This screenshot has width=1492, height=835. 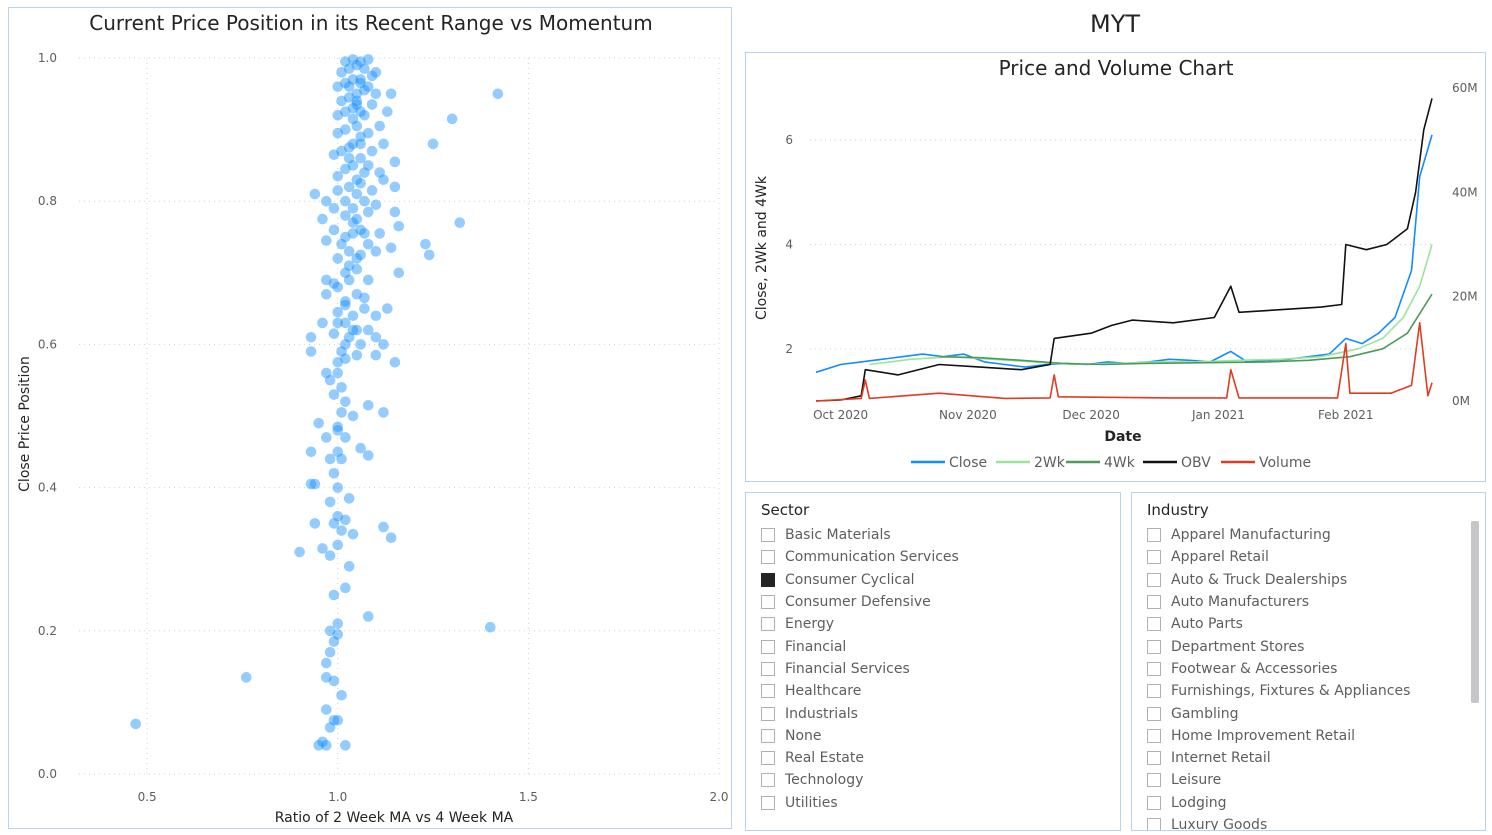 I want to click on sector-item-healthcare: Healthcare, so click(x=930, y=691).